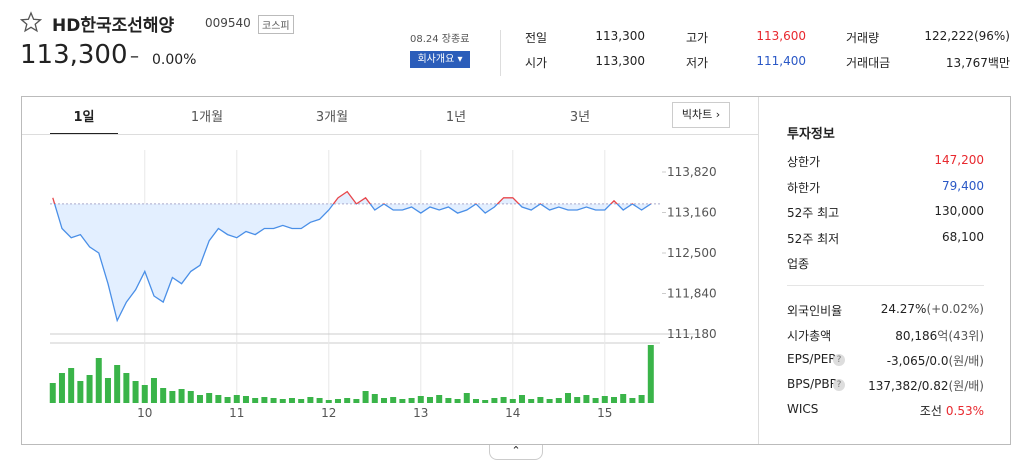 This screenshot has height=469, width=1027. I want to click on info-main: 137,382/0.82, so click(908, 386).